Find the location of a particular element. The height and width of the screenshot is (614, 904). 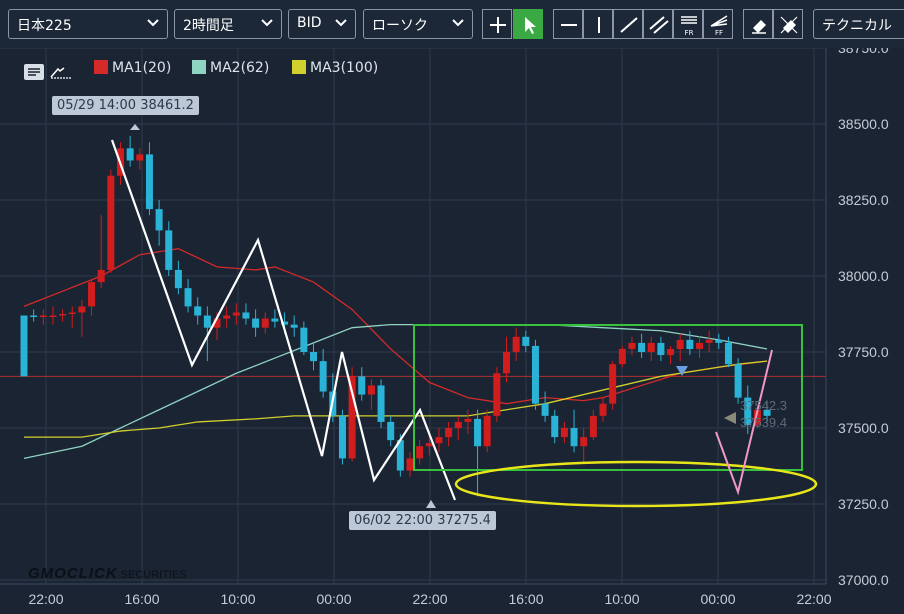

timeframe-select: 2時間足 is located at coordinates (228, 24).